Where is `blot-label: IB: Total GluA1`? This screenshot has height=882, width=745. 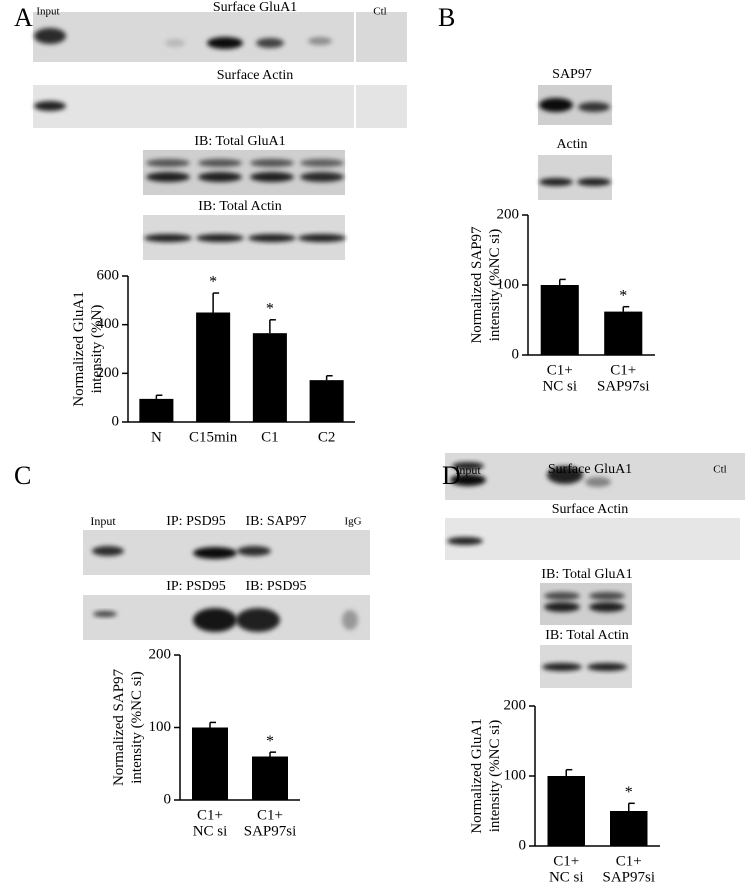
blot-label: IB: Total GluA1 is located at coordinates (239, 141).